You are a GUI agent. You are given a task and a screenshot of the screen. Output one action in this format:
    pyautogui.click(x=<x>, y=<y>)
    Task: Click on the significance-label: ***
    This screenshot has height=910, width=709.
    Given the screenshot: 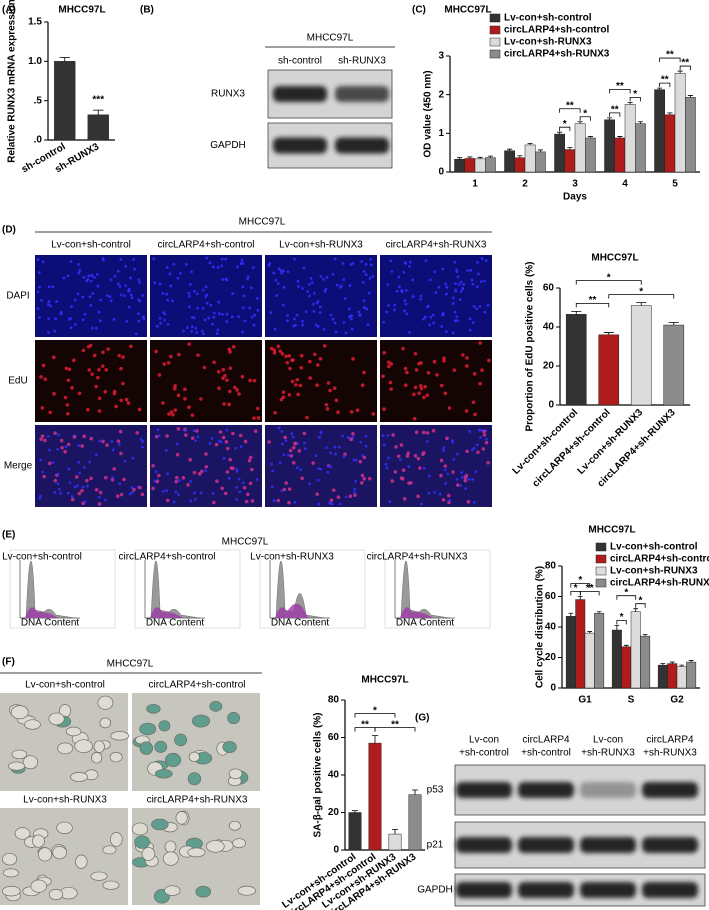 What is the action you would take?
    pyautogui.click(x=98, y=100)
    